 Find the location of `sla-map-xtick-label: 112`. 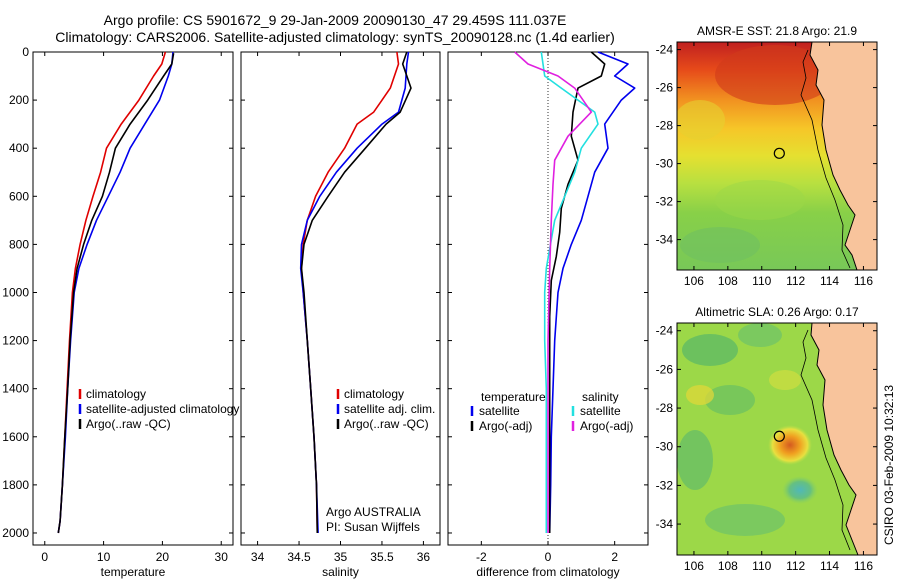

sla-map-xtick-label: 112 is located at coordinates (795, 566).